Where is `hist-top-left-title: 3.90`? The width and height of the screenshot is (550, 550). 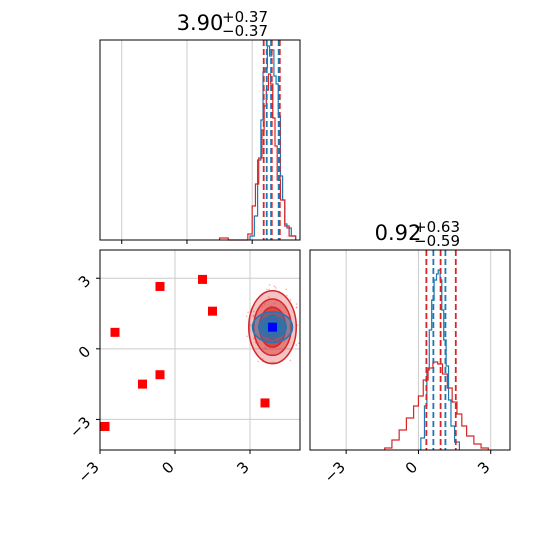 hist-top-left-title: 3.90 is located at coordinates (200, 23).